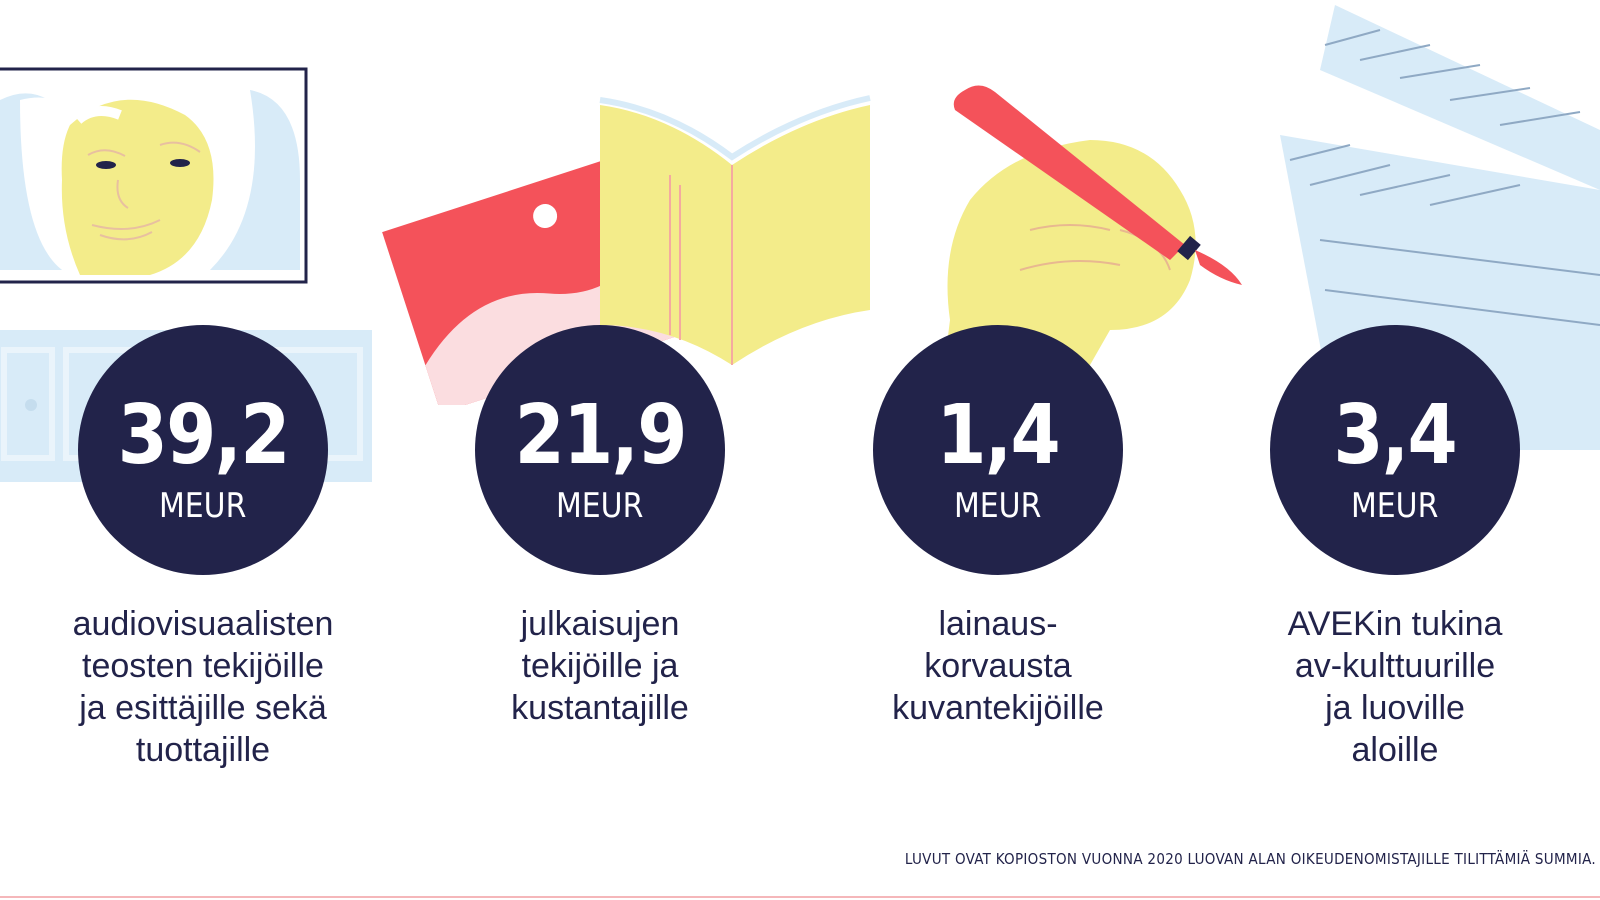  What do you see at coordinates (998, 708) in the screenshot?
I see `description-line: kuvantekijöille` at bounding box center [998, 708].